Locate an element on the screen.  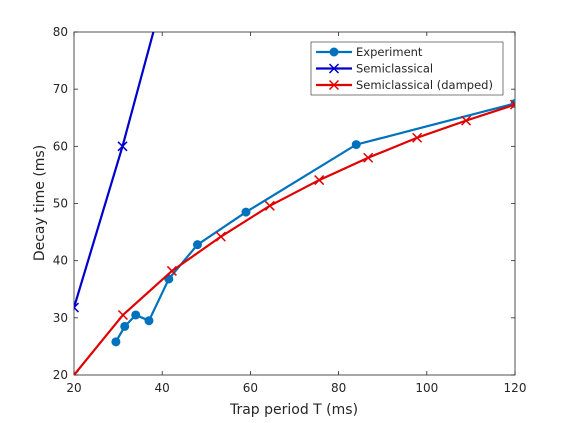
legend-entry-semiclassical-damped: Semiclassical (damped) is located at coordinates (404, 85).